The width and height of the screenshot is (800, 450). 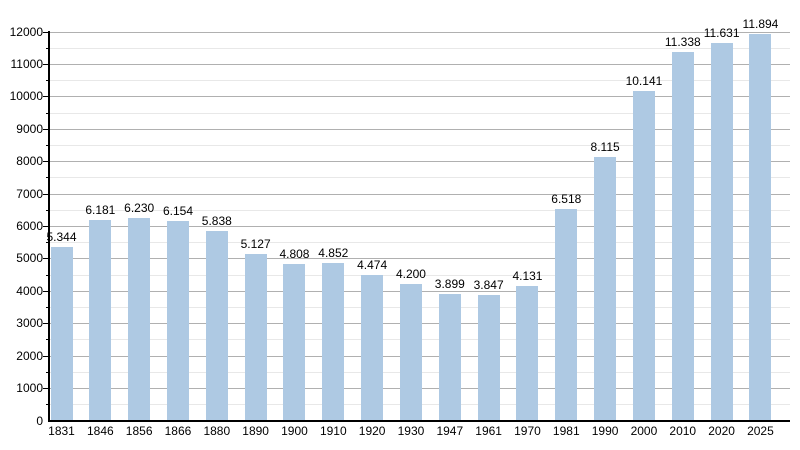 What do you see at coordinates (100, 431) in the screenshot?
I see `x-axis-tick-label-1846: 1846` at bounding box center [100, 431].